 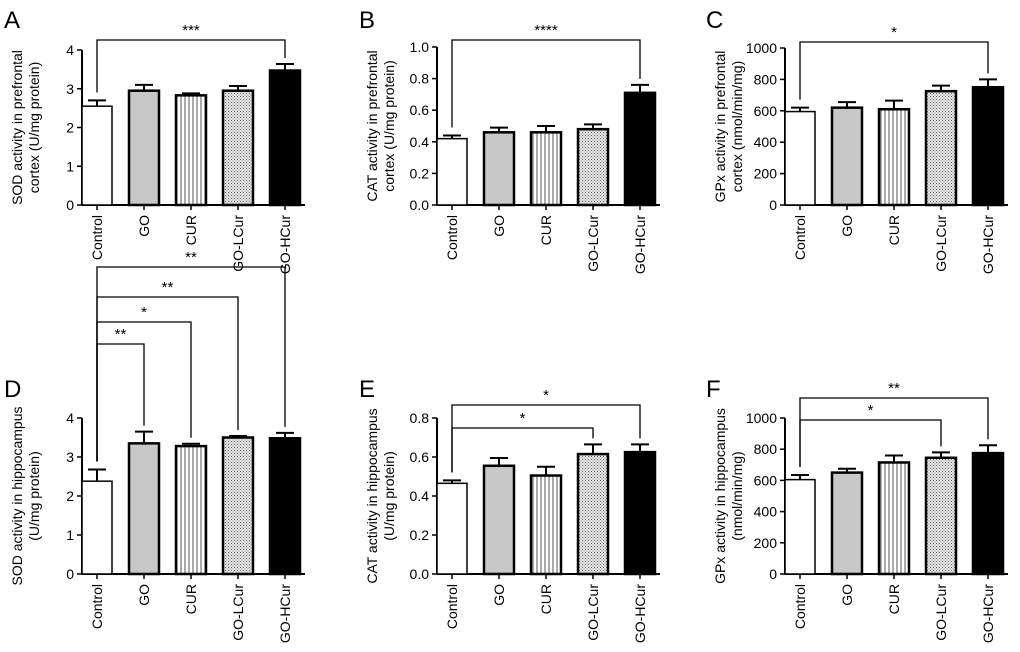 I want to click on significance-label: ***, so click(x=191, y=30).